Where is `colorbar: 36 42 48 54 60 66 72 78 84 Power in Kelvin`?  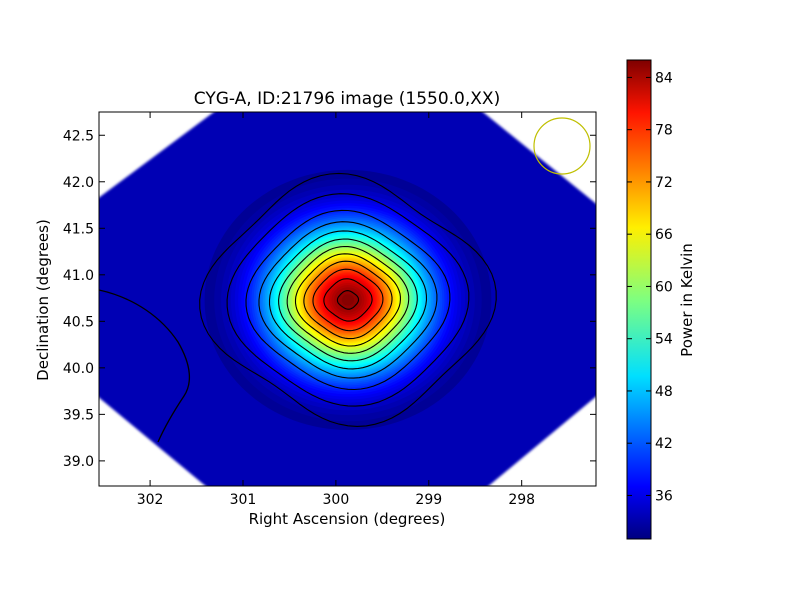
colorbar: 36 42 48 54 60 66 72 78 84 Power in Kelvin is located at coordinates (661, 299).